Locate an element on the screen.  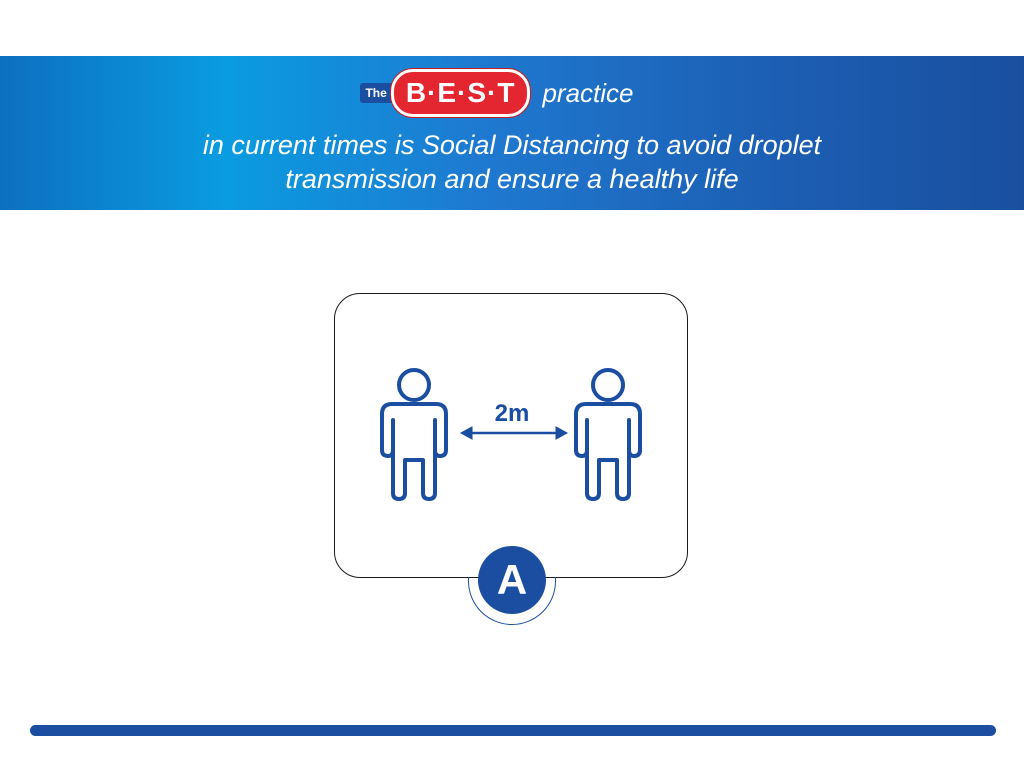
logo-prefix: The is located at coordinates (376, 93).